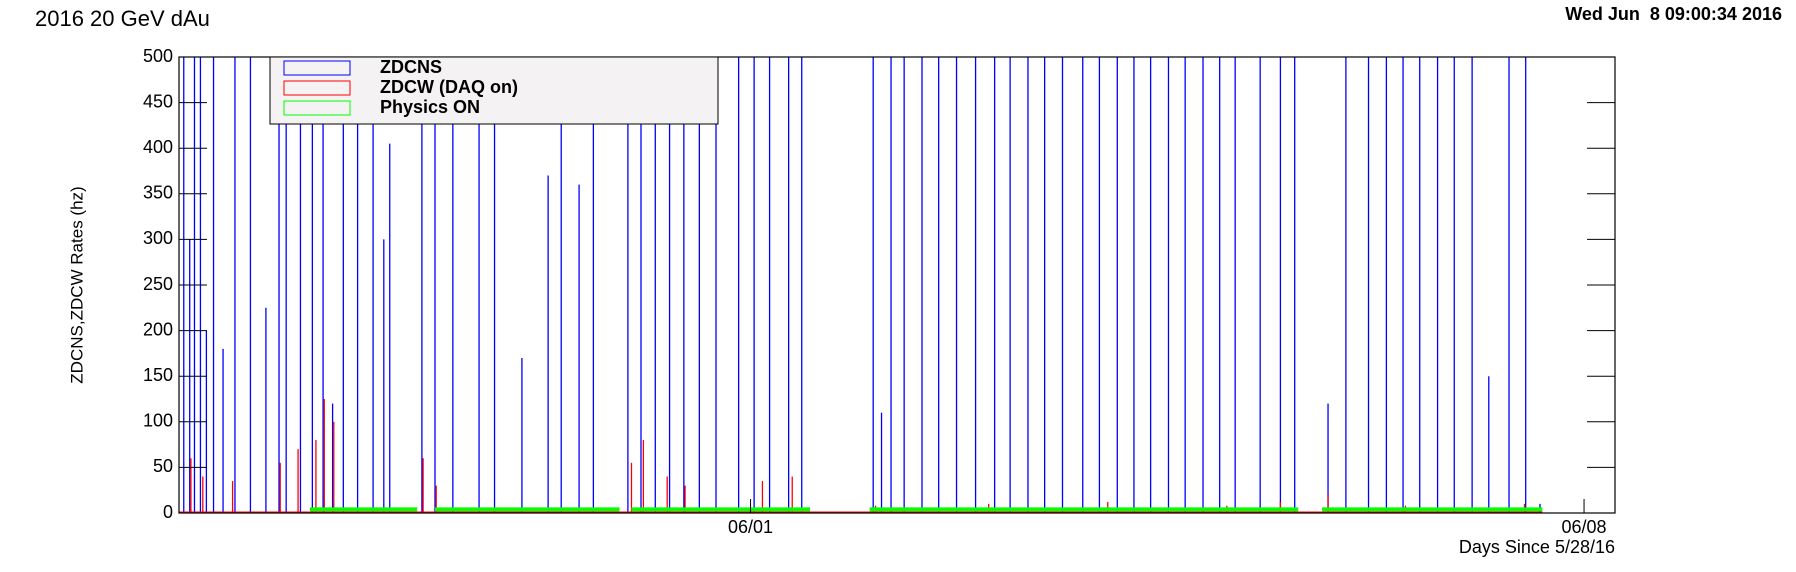 The image size is (1796, 572). Describe the element at coordinates (158, 101) in the screenshot. I see `y-tick-label: 450` at that location.